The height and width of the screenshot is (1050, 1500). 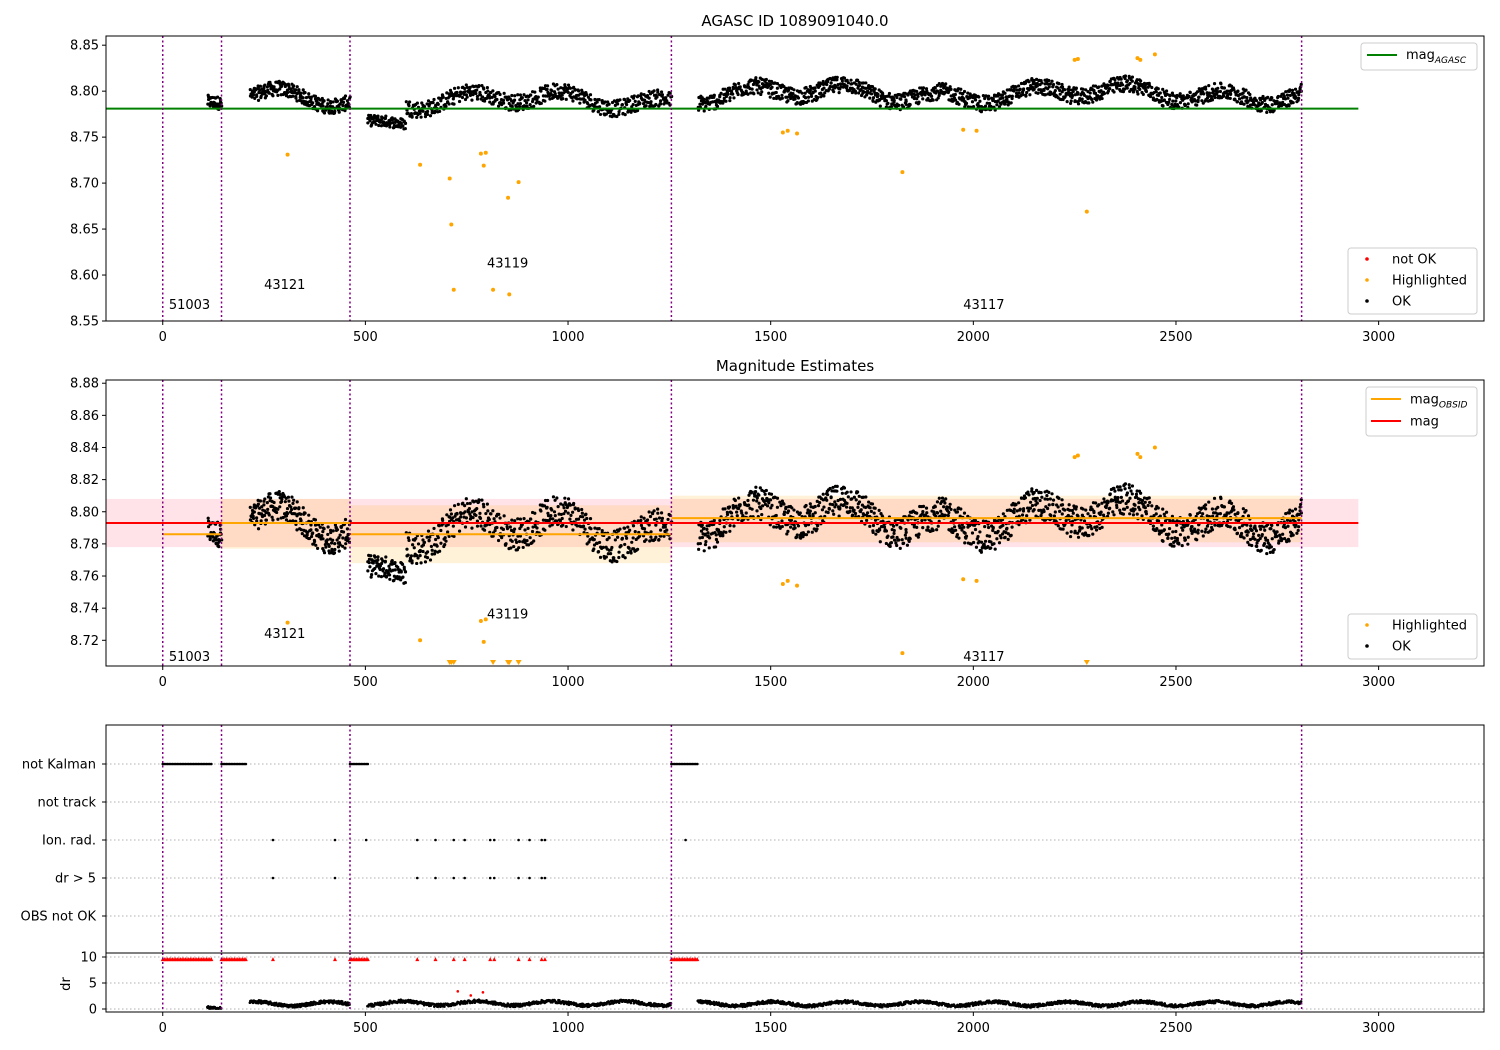 What do you see at coordinates (754, 102) in the screenshot?
I see `panel1-ok-points` at bounding box center [754, 102].